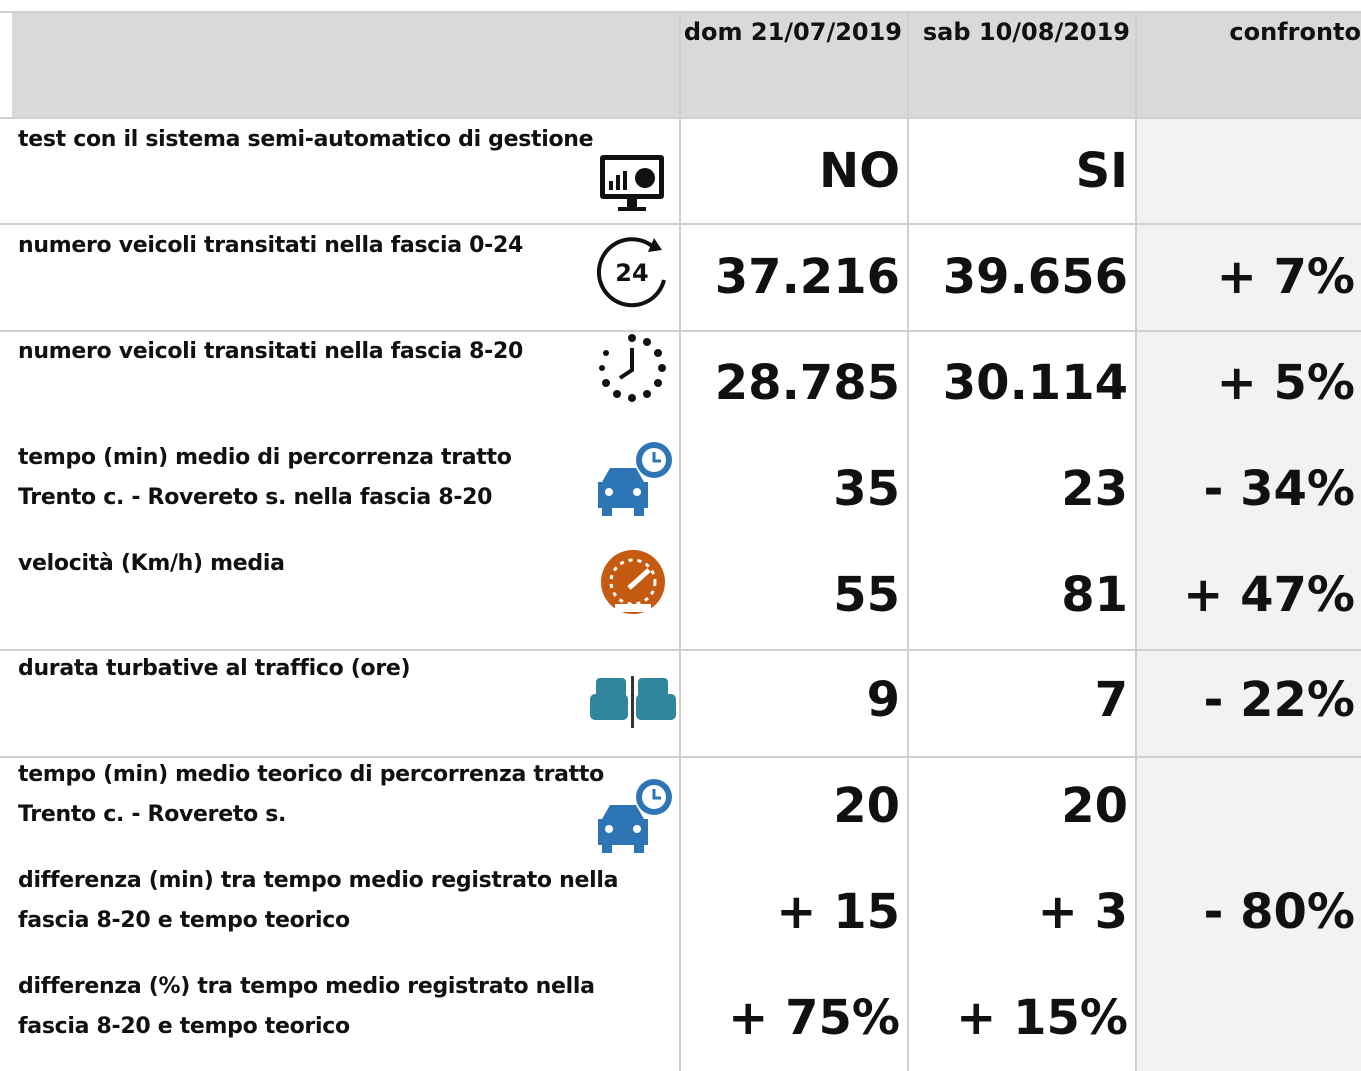 This screenshot has width=1361, height=1071. I want to click on cell-value: NO, so click(859, 170).